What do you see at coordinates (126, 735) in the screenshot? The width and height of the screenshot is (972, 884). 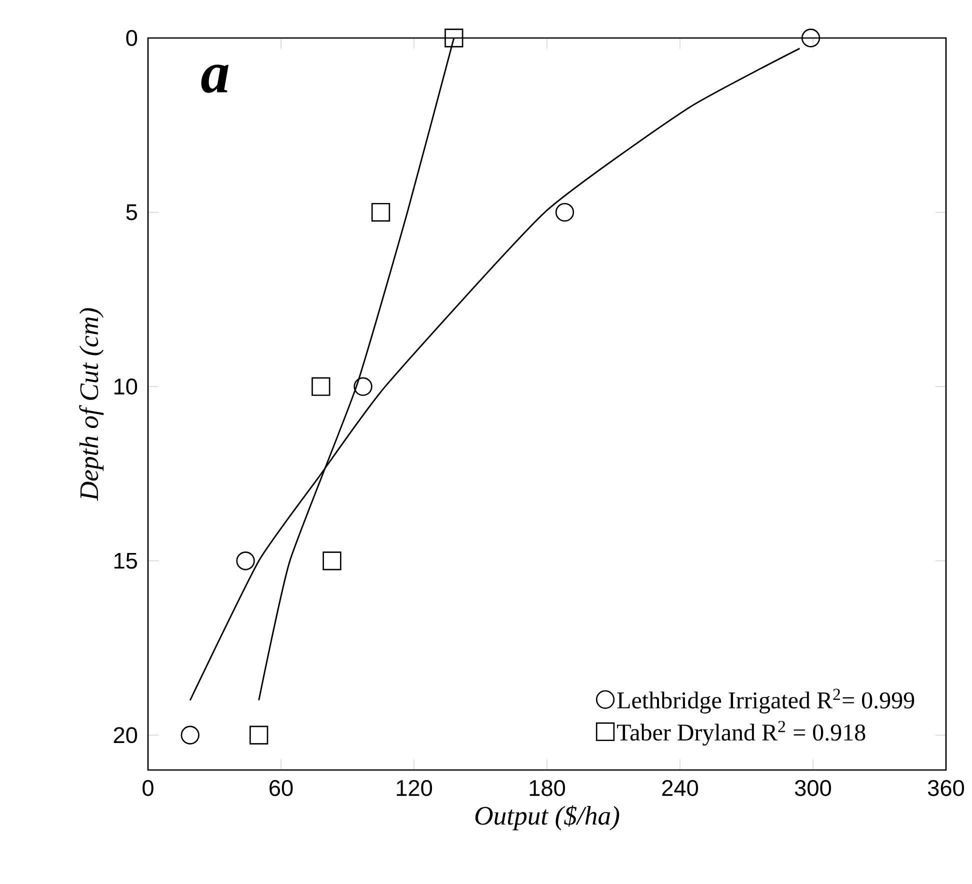 I see `y-tick-label: 20` at bounding box center [126, 735].